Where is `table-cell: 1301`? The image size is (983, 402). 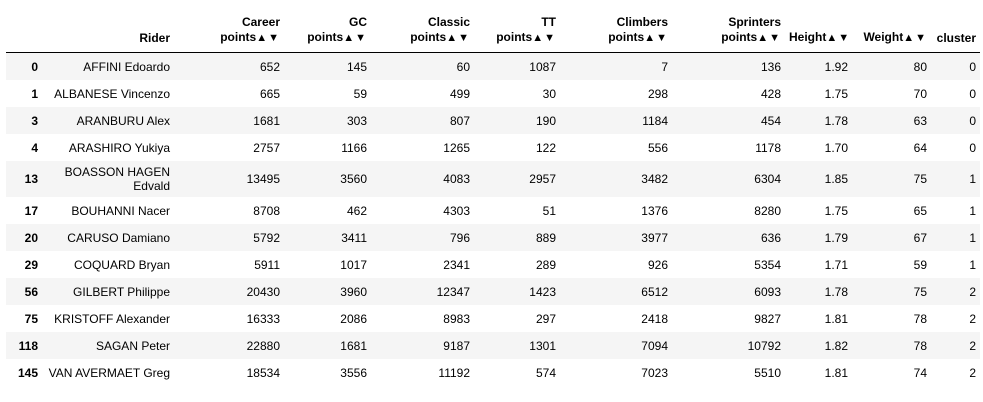
table-cell: 1301 is located at coordinates (542, 345).